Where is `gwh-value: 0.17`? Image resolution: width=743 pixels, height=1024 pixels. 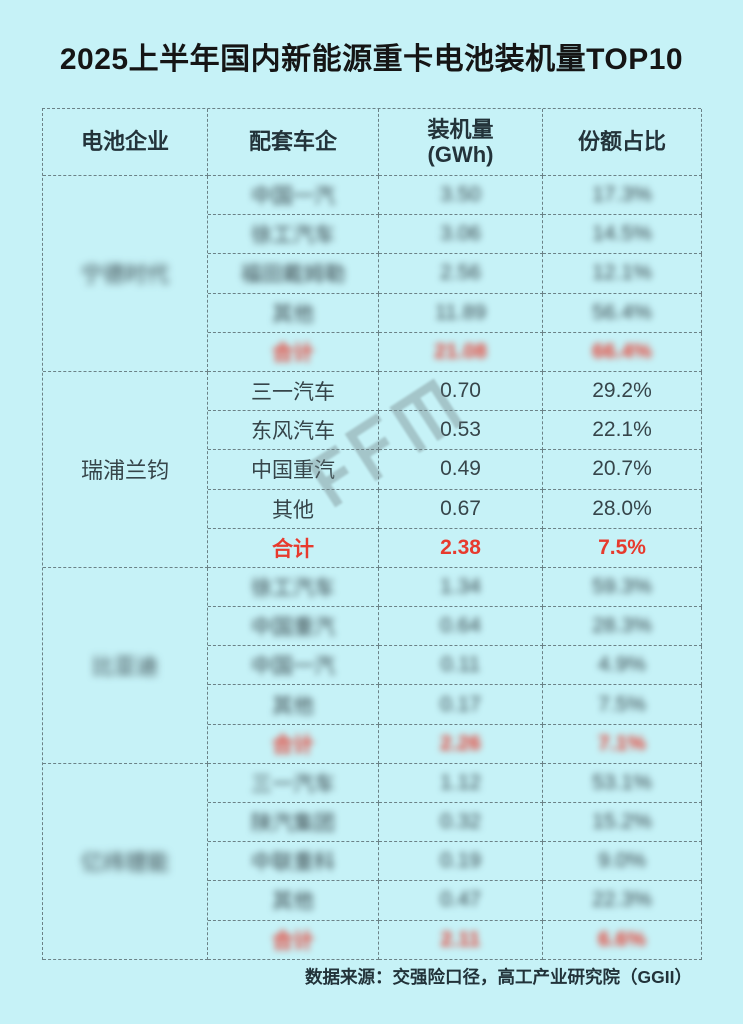 gwh-value: 0.17 is located at coordinates (460, 704).